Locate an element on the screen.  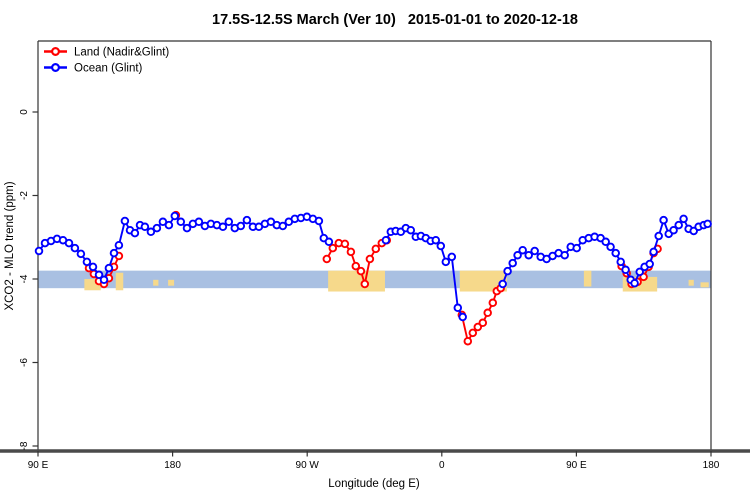
y-tick-label: -8 is located at coordinates (24, 445).